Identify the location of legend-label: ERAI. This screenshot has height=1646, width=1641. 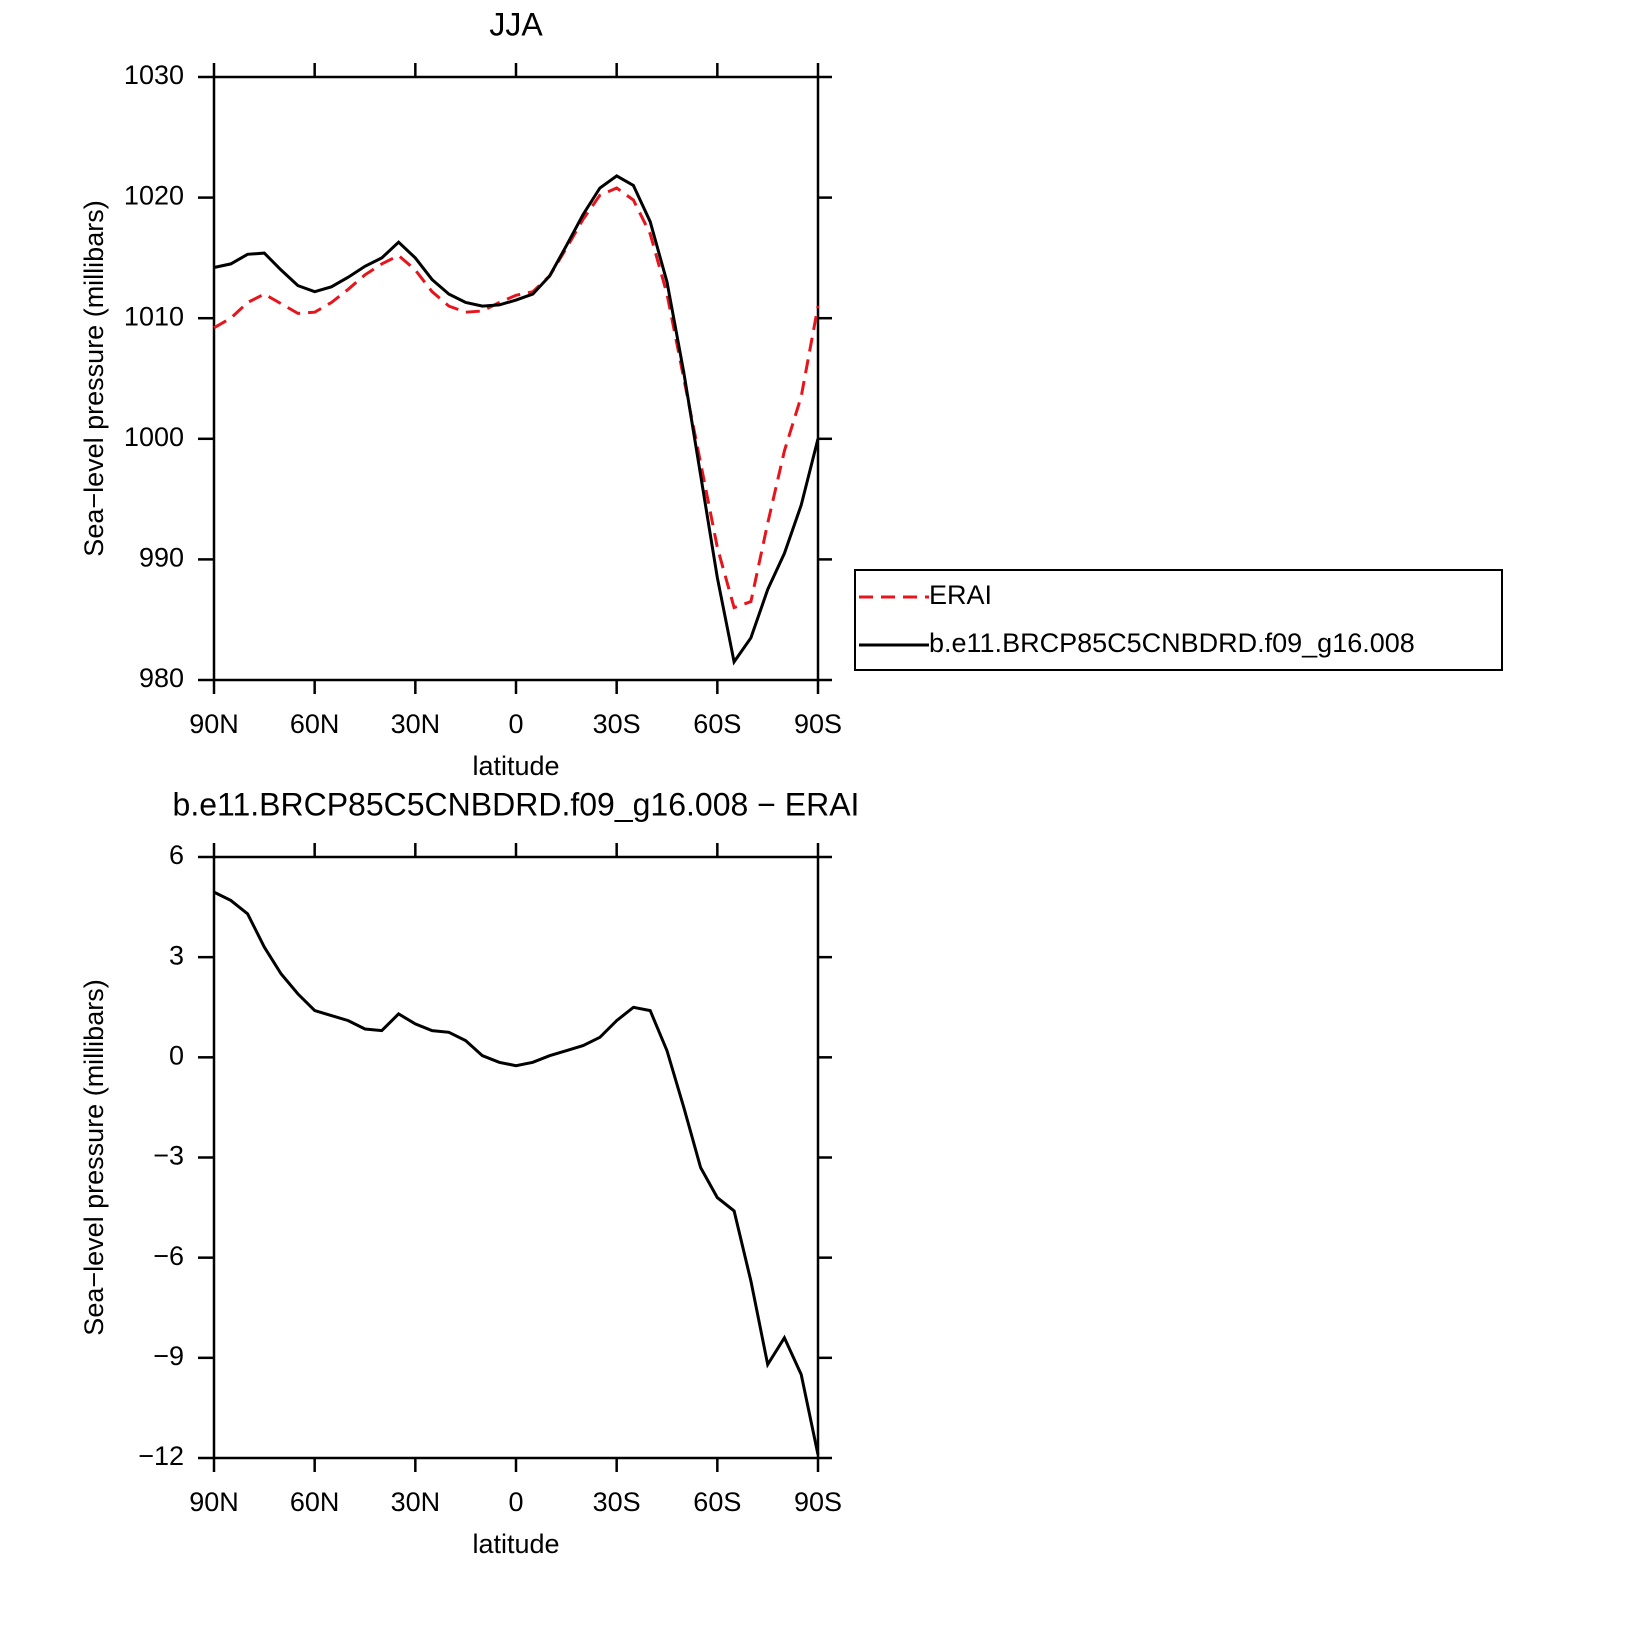
(960, 595).